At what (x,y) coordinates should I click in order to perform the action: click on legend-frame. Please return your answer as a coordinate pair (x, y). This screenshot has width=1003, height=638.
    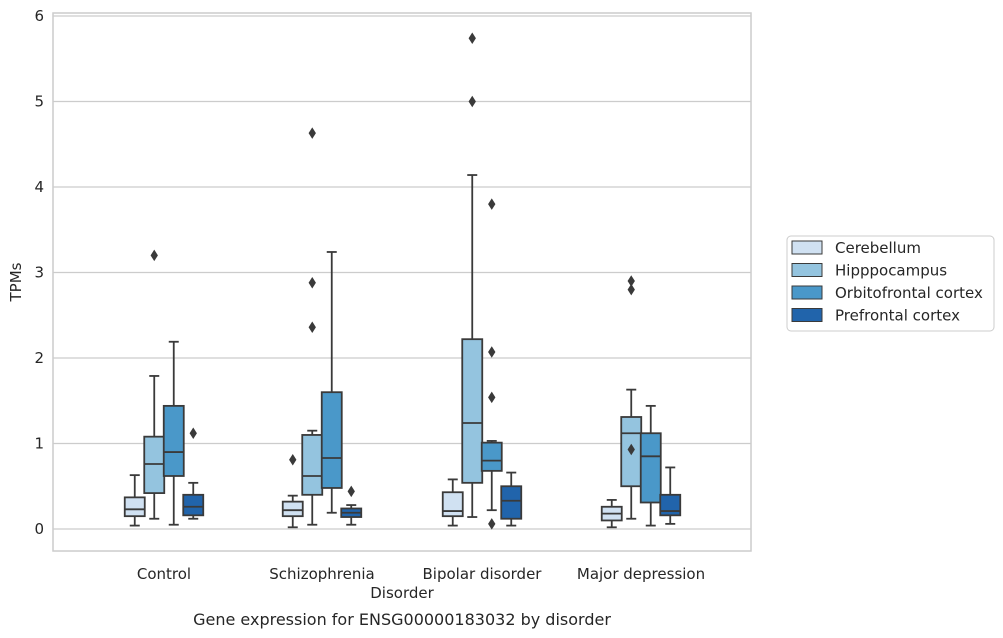
    Looking at the image, I should click on (890, 283).